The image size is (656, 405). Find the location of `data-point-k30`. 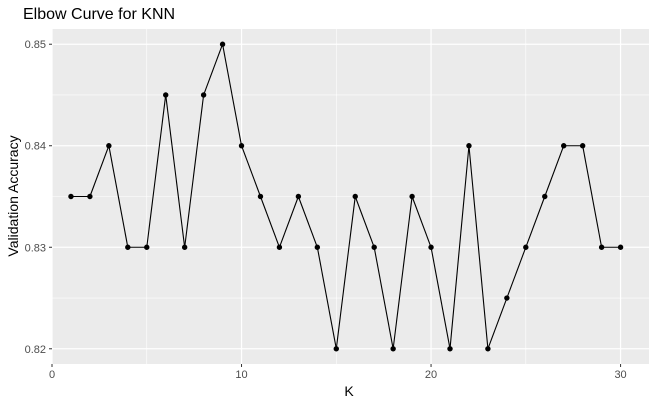

data-point-k30 is located at coordinates (620, 247).